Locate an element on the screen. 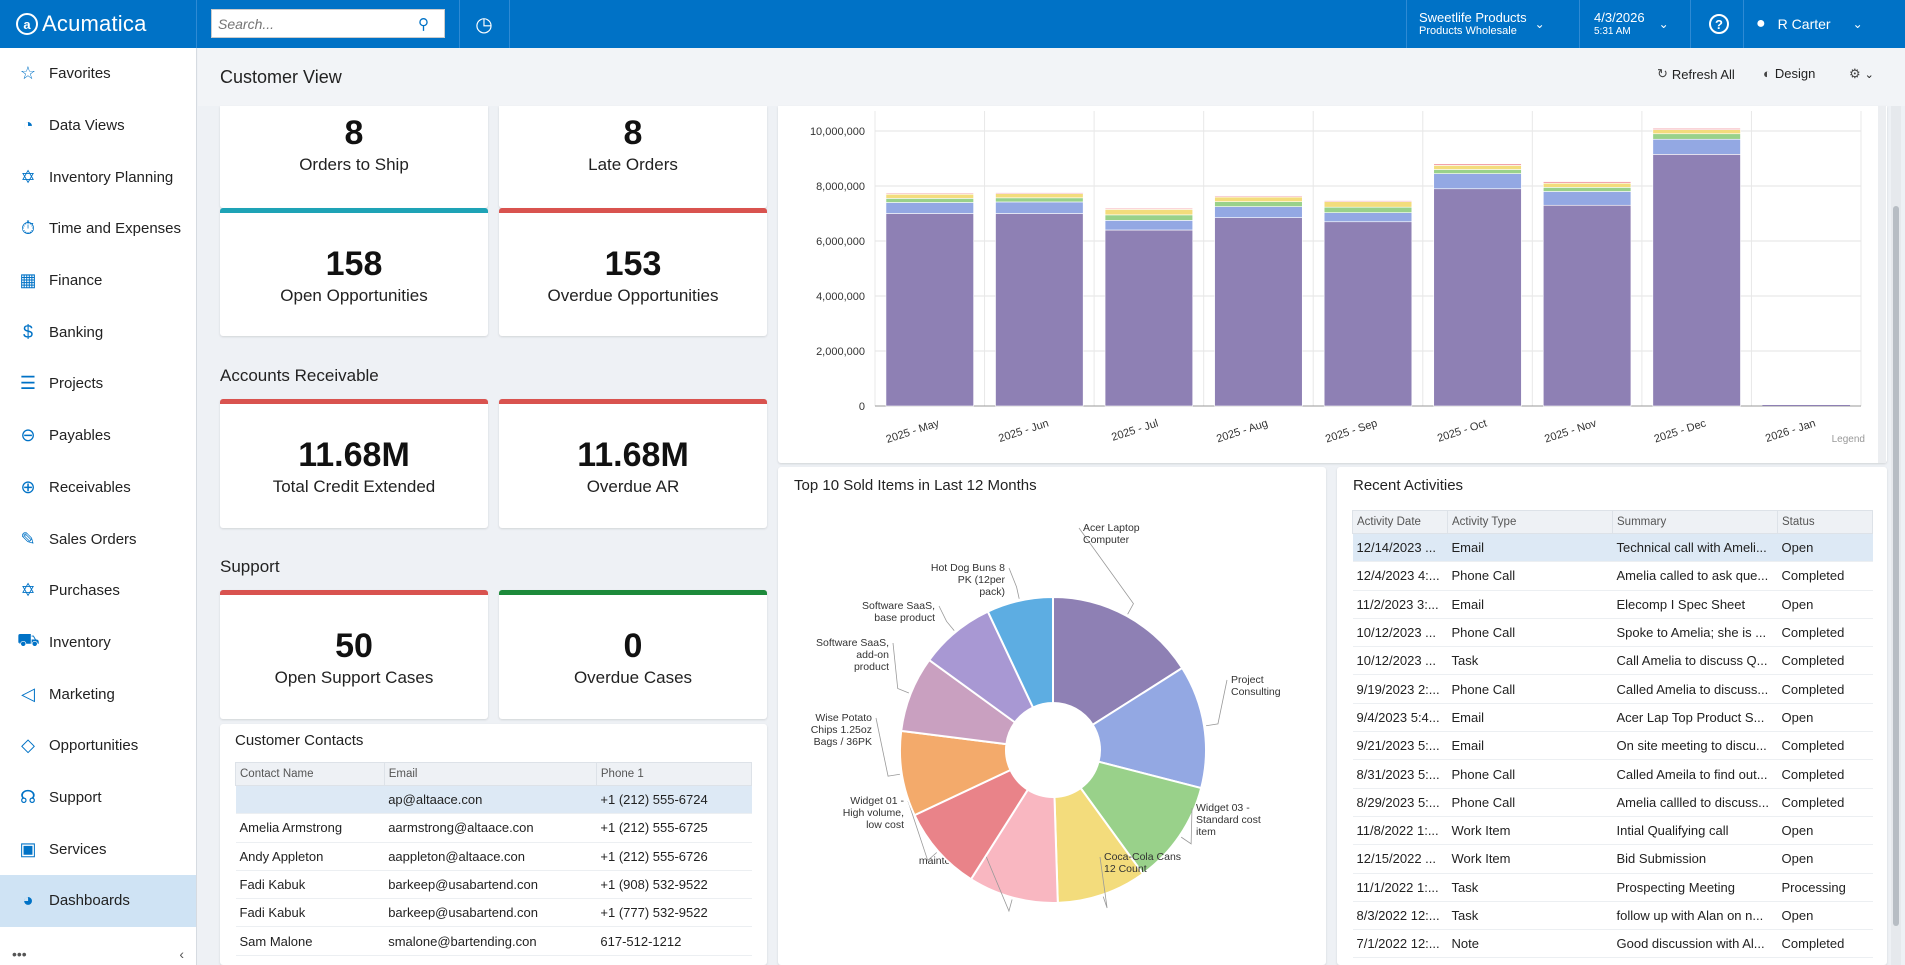 Image resolution: width=1905 pixels, height=965 pixels. overdue-ar-card: 11.68M Overdue AR is located at coordinates (633, 463).